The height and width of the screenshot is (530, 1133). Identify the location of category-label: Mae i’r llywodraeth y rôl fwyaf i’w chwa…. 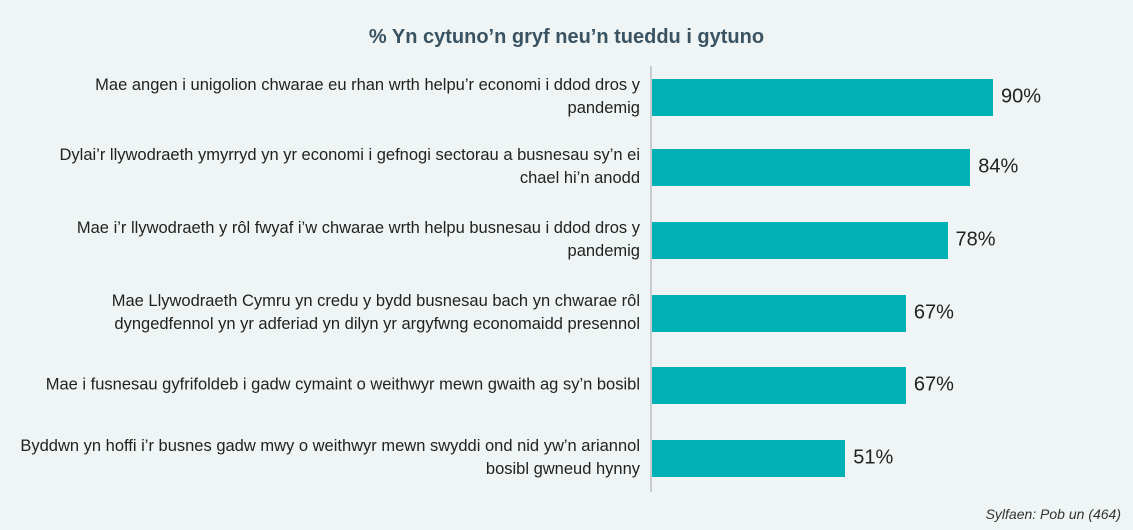
(358, 239).